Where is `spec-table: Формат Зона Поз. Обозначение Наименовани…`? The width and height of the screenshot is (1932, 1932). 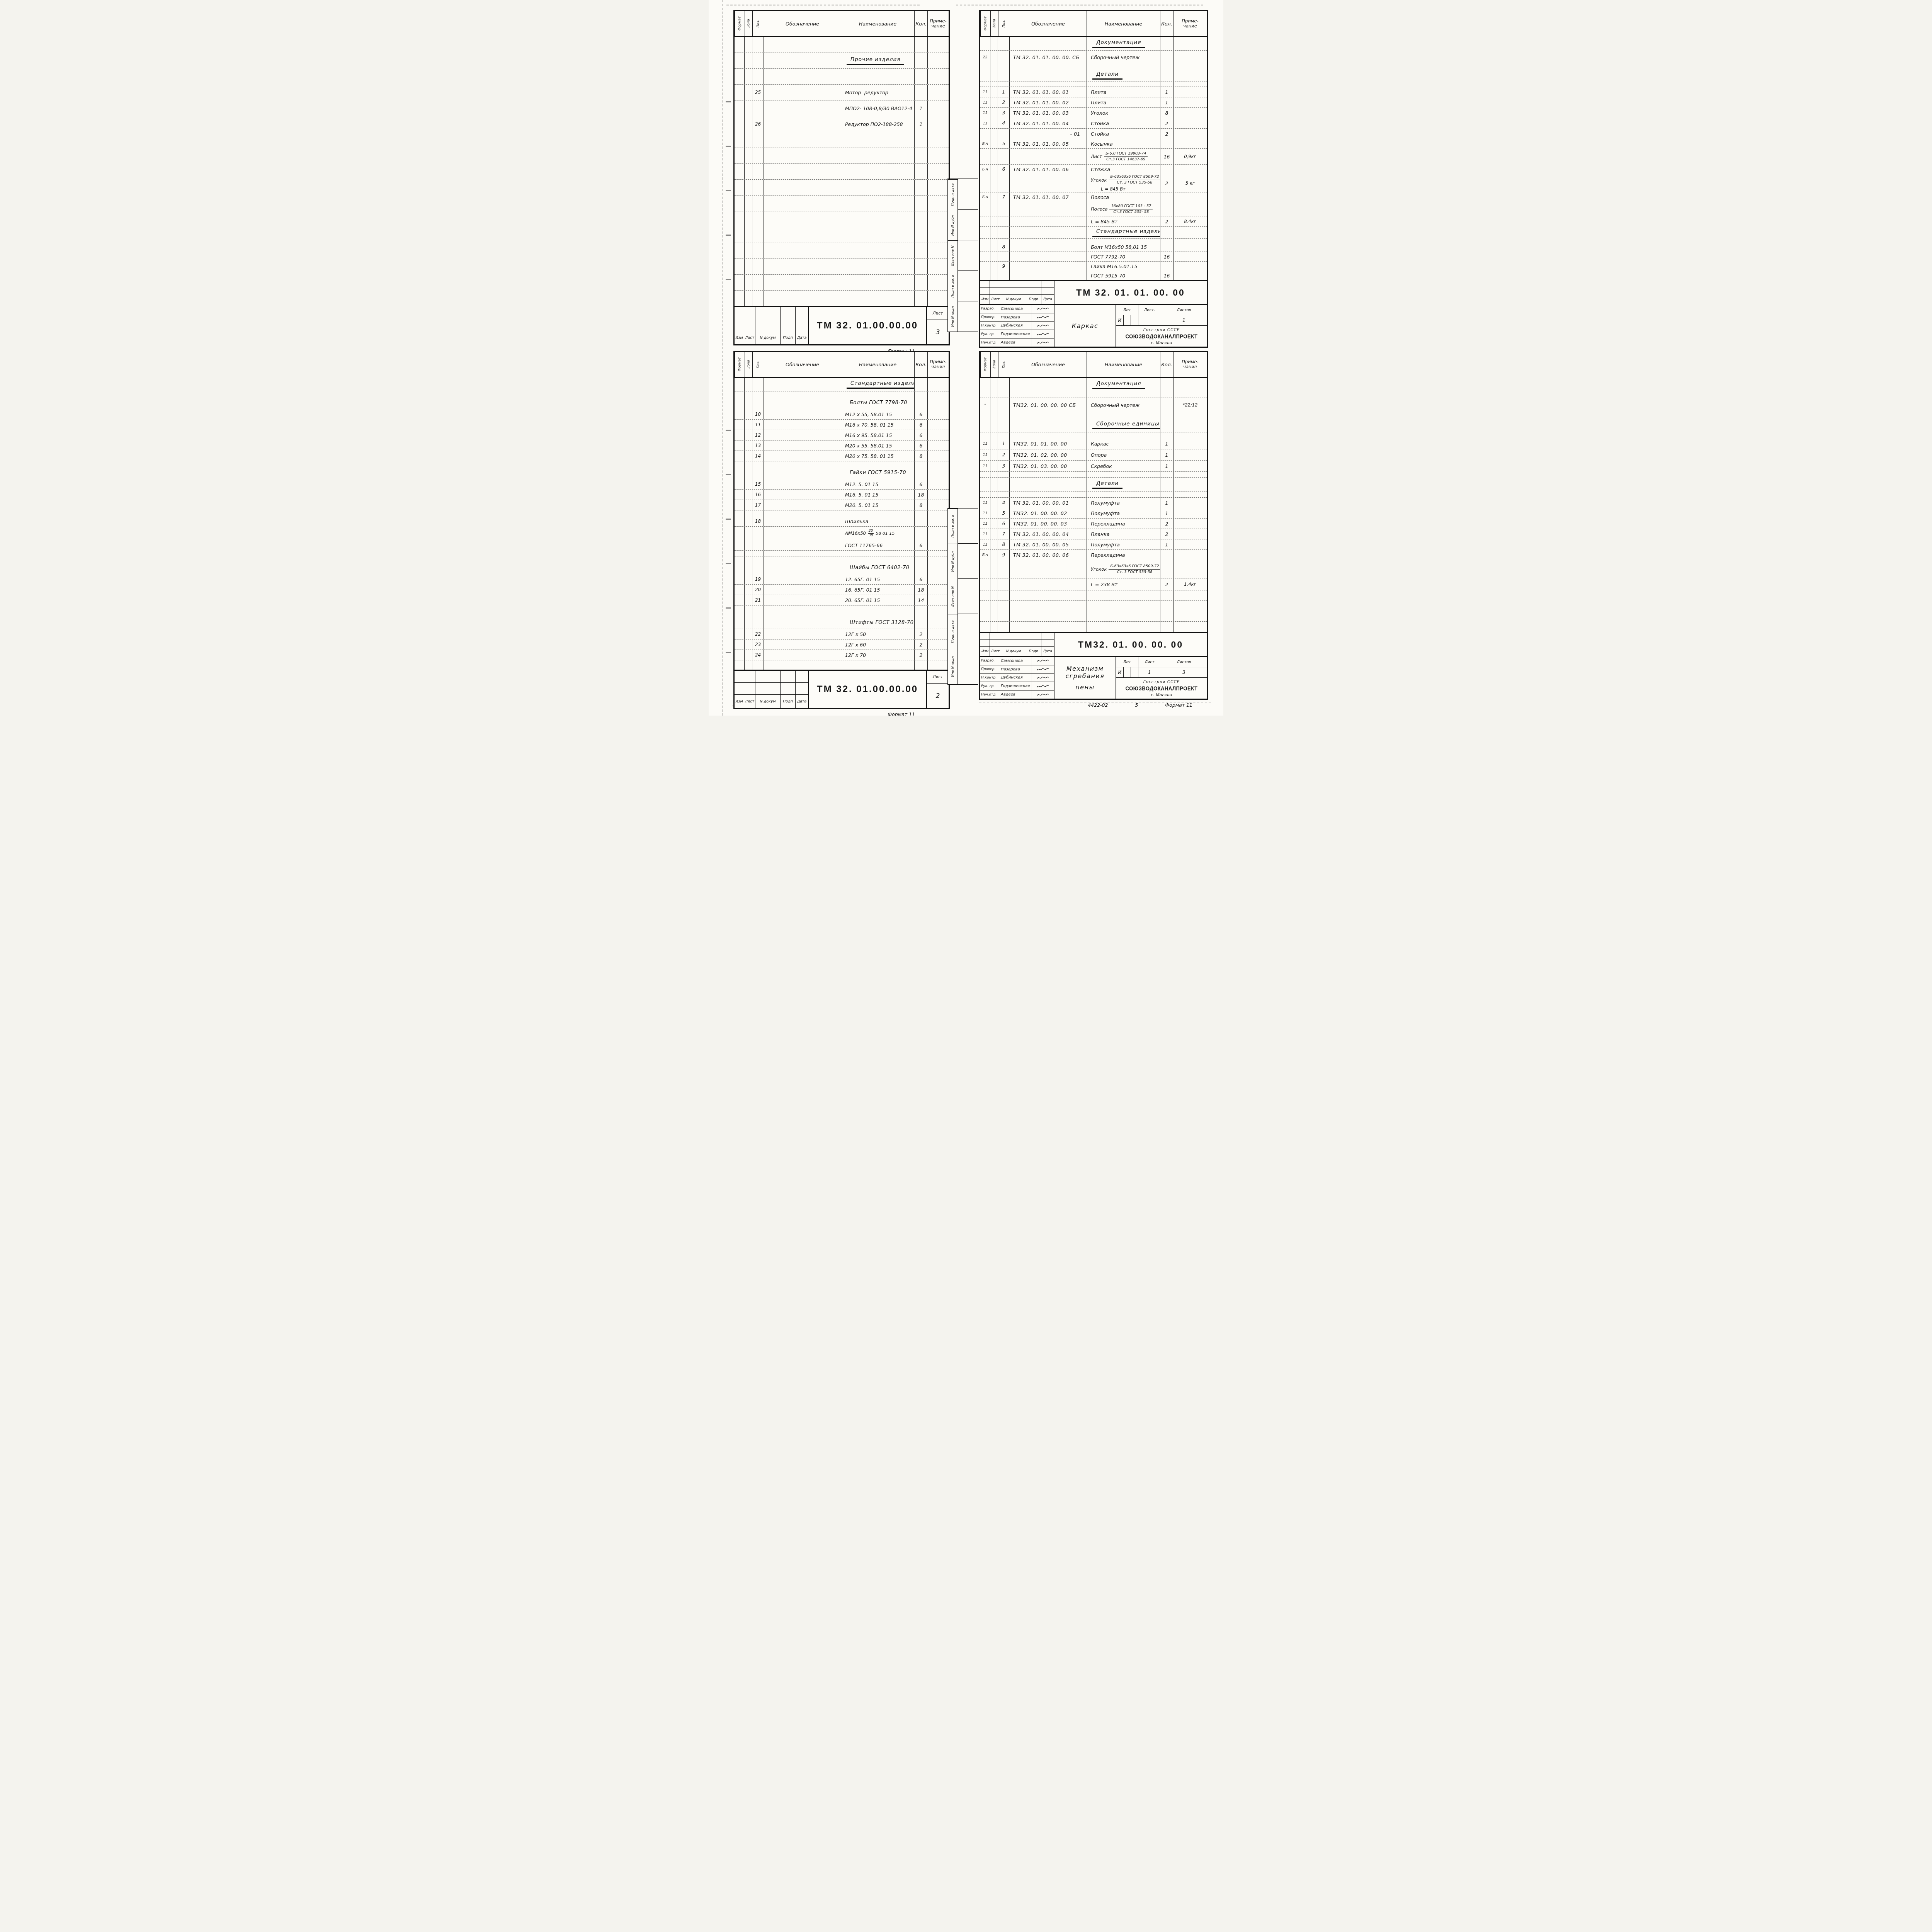 spec-table: Формат Зона Поз. Обозначение Наименовани… is located at coordinates (842, 177).